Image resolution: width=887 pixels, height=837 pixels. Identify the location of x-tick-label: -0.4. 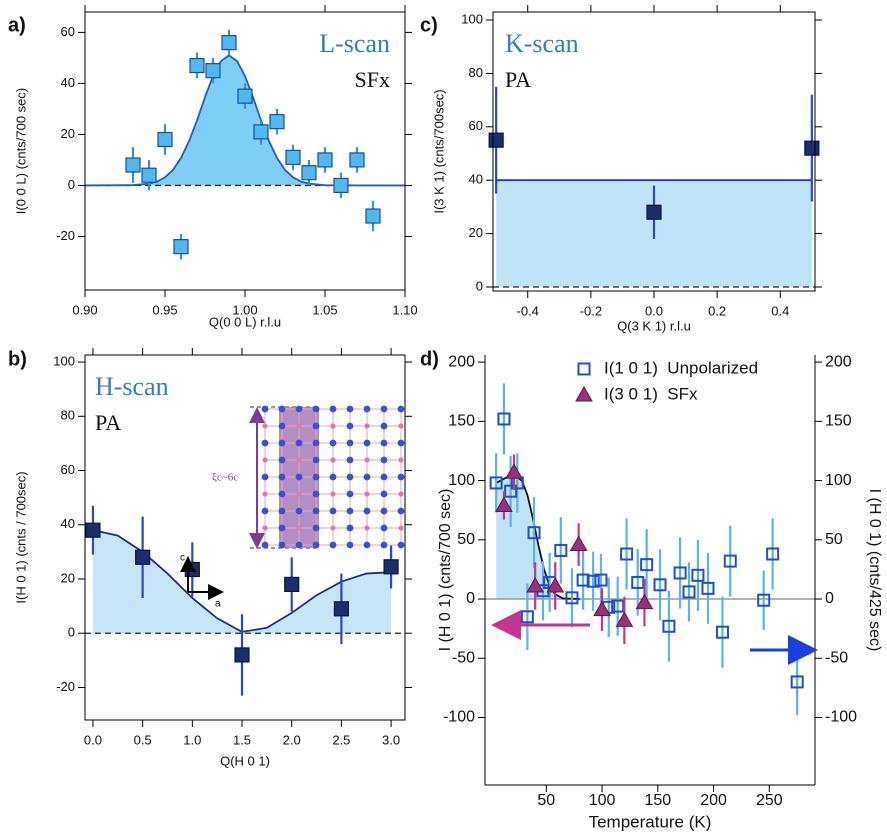
(528, 310).